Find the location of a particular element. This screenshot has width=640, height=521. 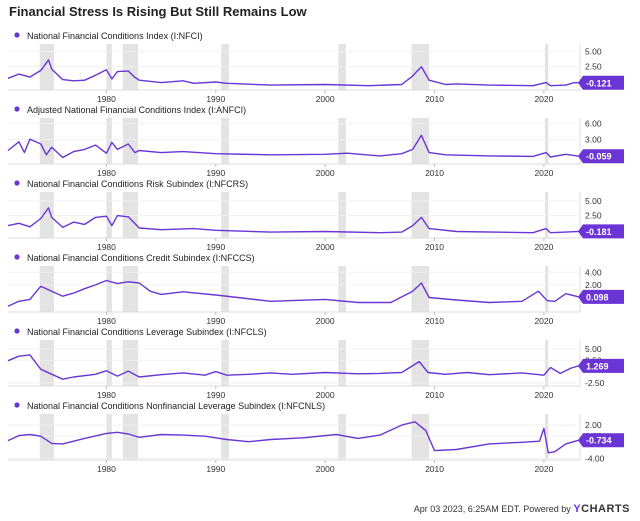

y-tick-label: 6.00 is located at coordinates (593, 123).